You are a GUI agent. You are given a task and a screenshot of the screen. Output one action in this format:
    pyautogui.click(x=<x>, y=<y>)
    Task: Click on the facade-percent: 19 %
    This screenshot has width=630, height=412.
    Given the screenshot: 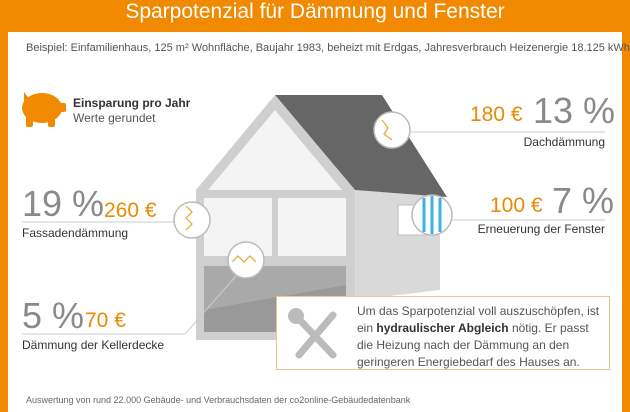 What is the action you would take?
    pyautogui.click(x=63, y=203)
    